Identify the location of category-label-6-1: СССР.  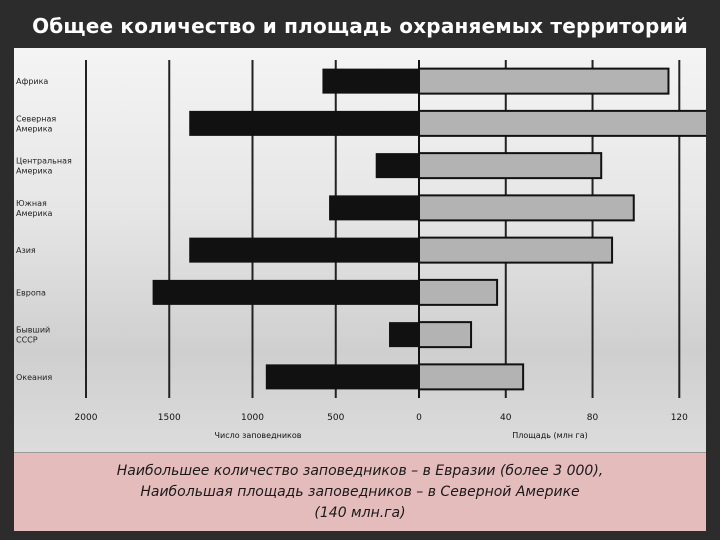
(27, 340).